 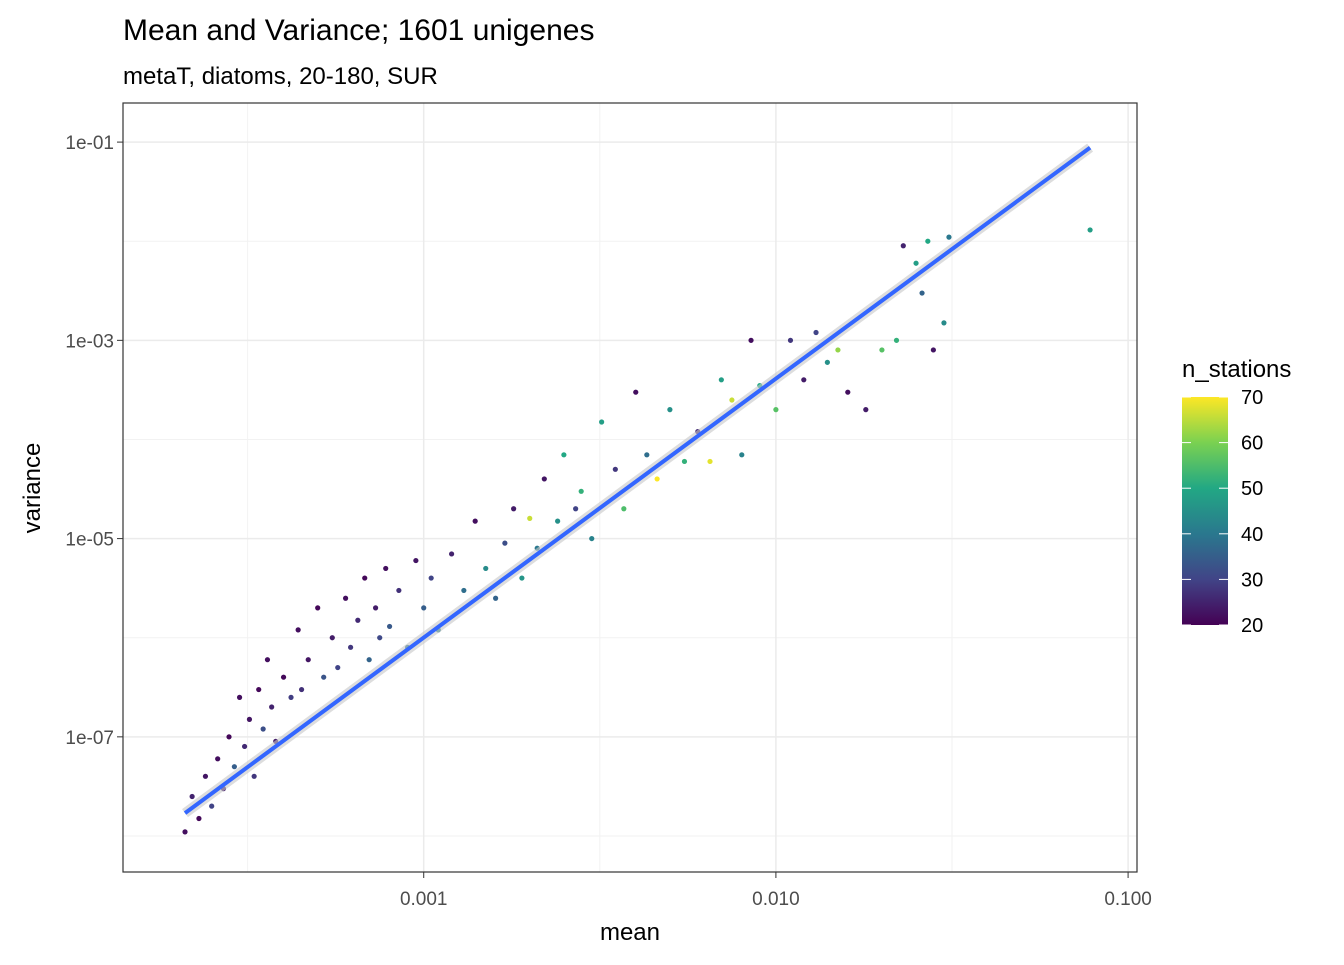 What do you see at coordinates (1252, 489) in the screenshot?
I see `colorbar-label: 50` at bounding box center [1252, 489].